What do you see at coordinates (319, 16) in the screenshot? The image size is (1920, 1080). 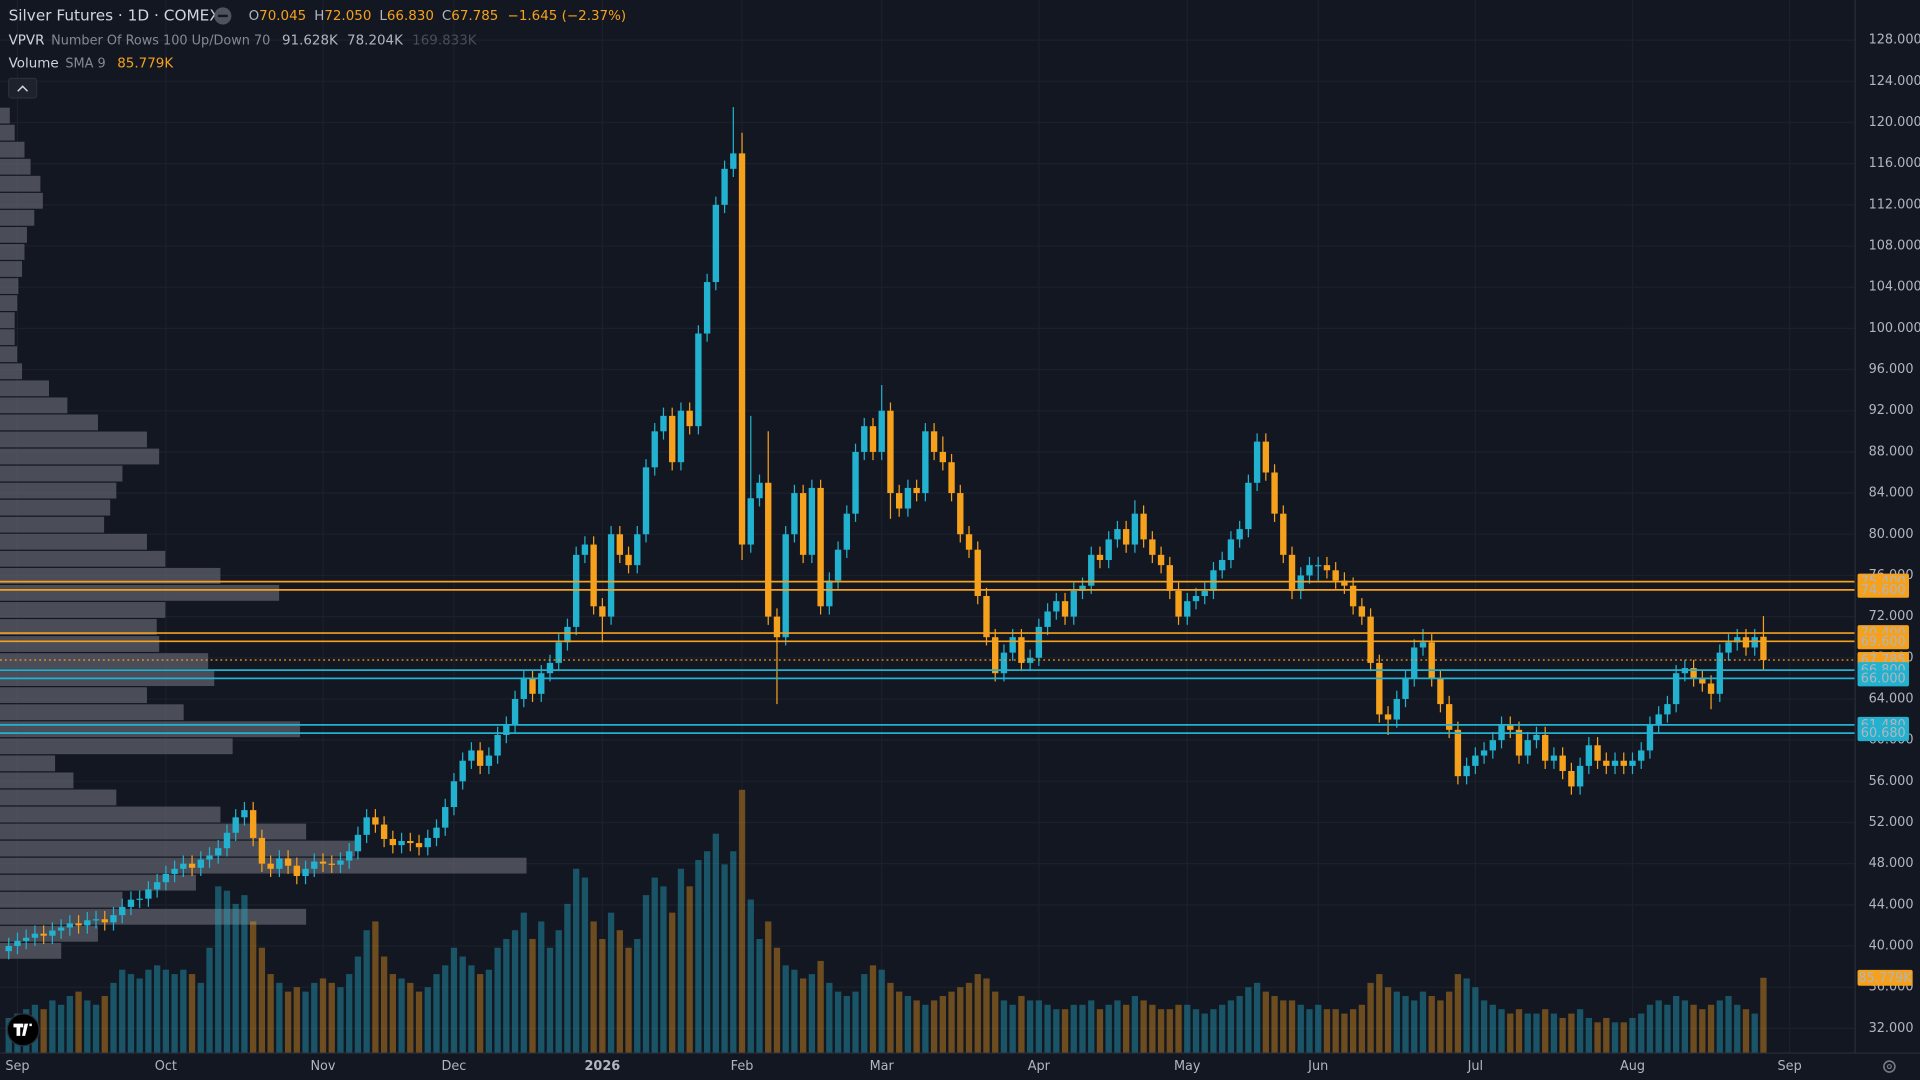 I see `ohlc-key: H` at bounding box center [319, 16].